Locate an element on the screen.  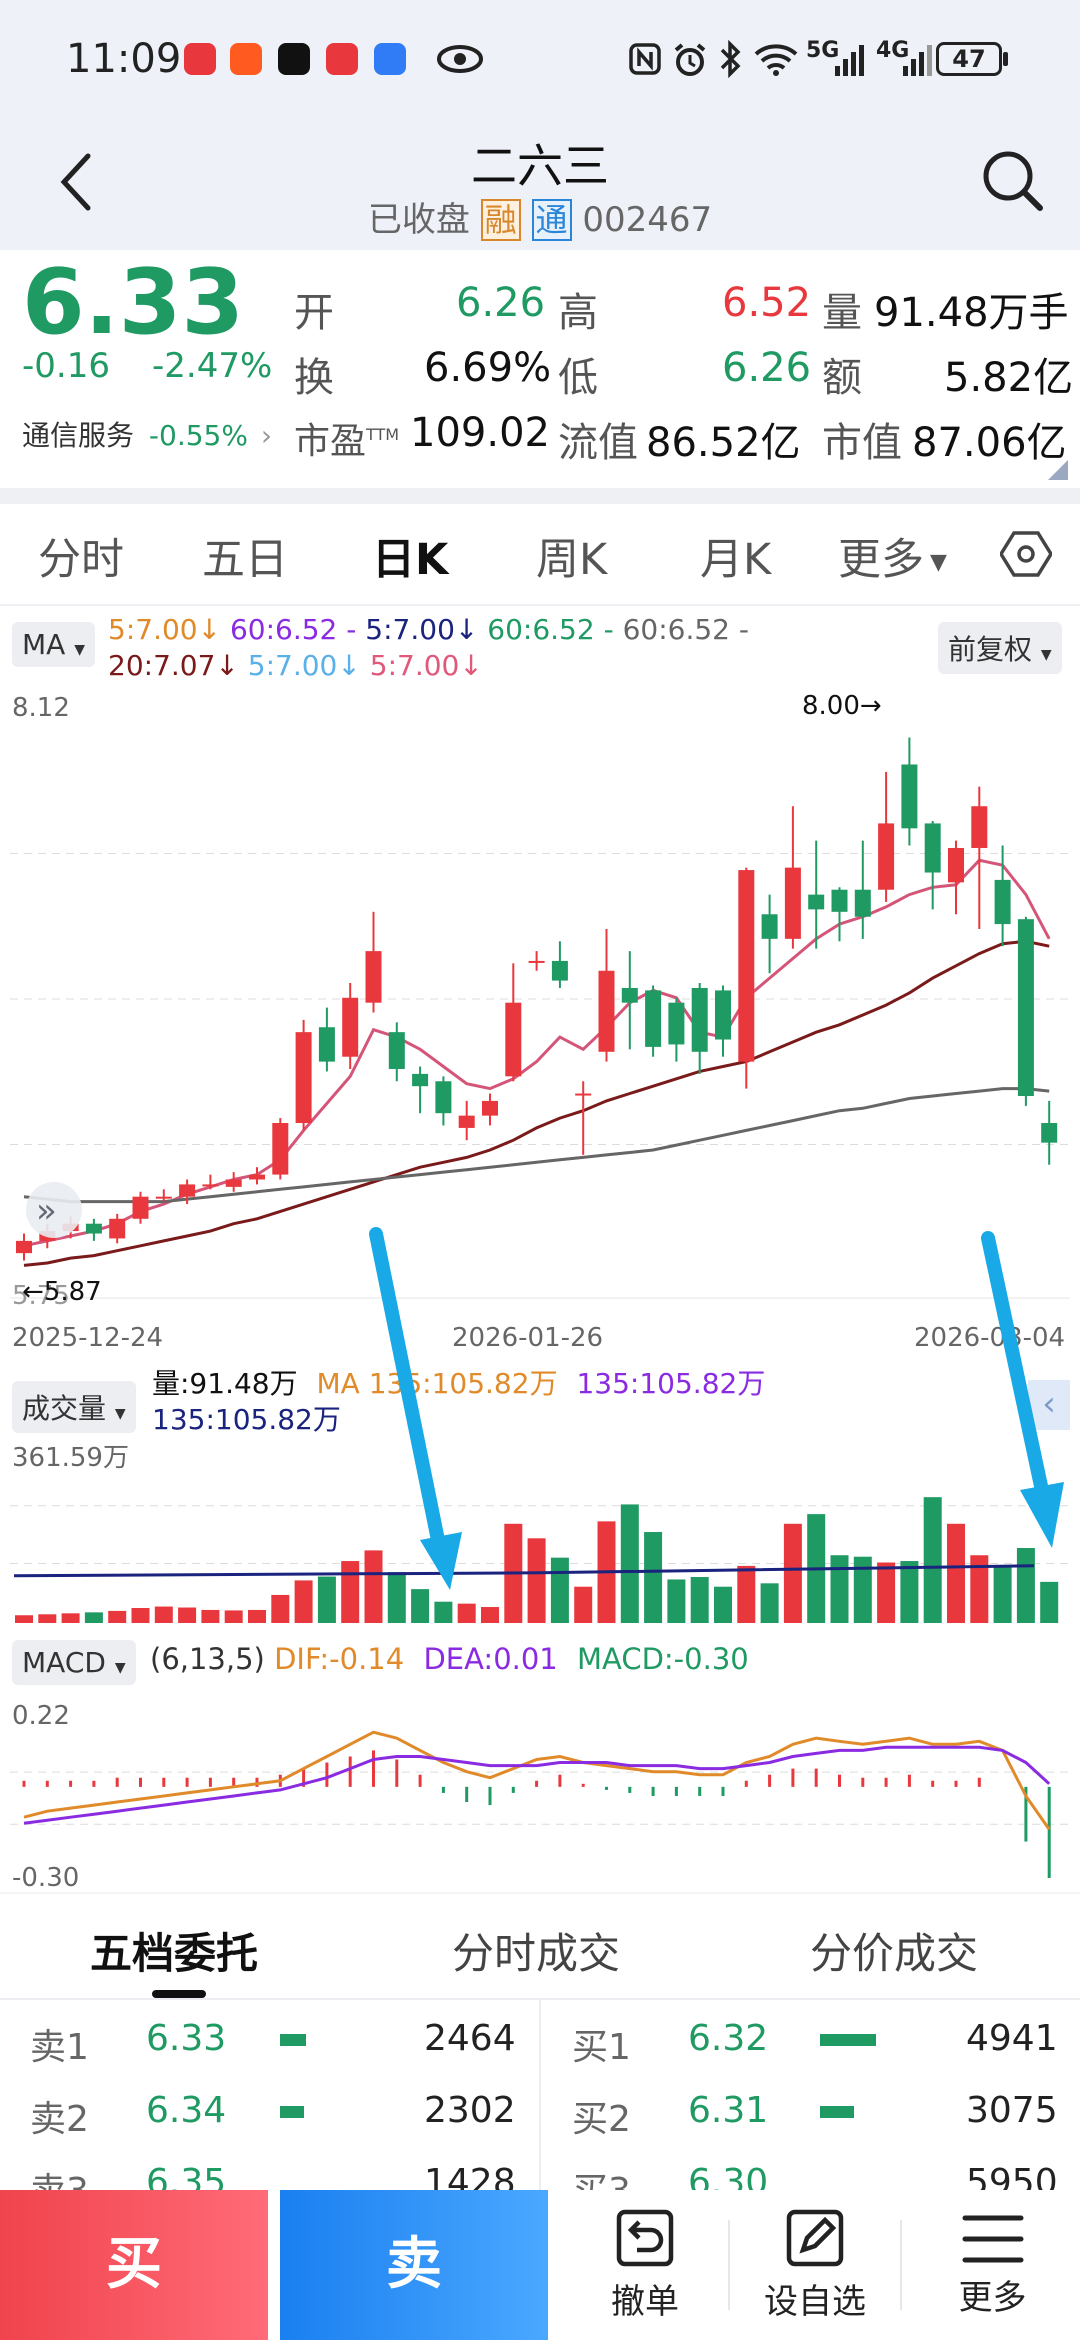
adjust-selector: 前复权 ▼ is located at coordinates (1000, 648).